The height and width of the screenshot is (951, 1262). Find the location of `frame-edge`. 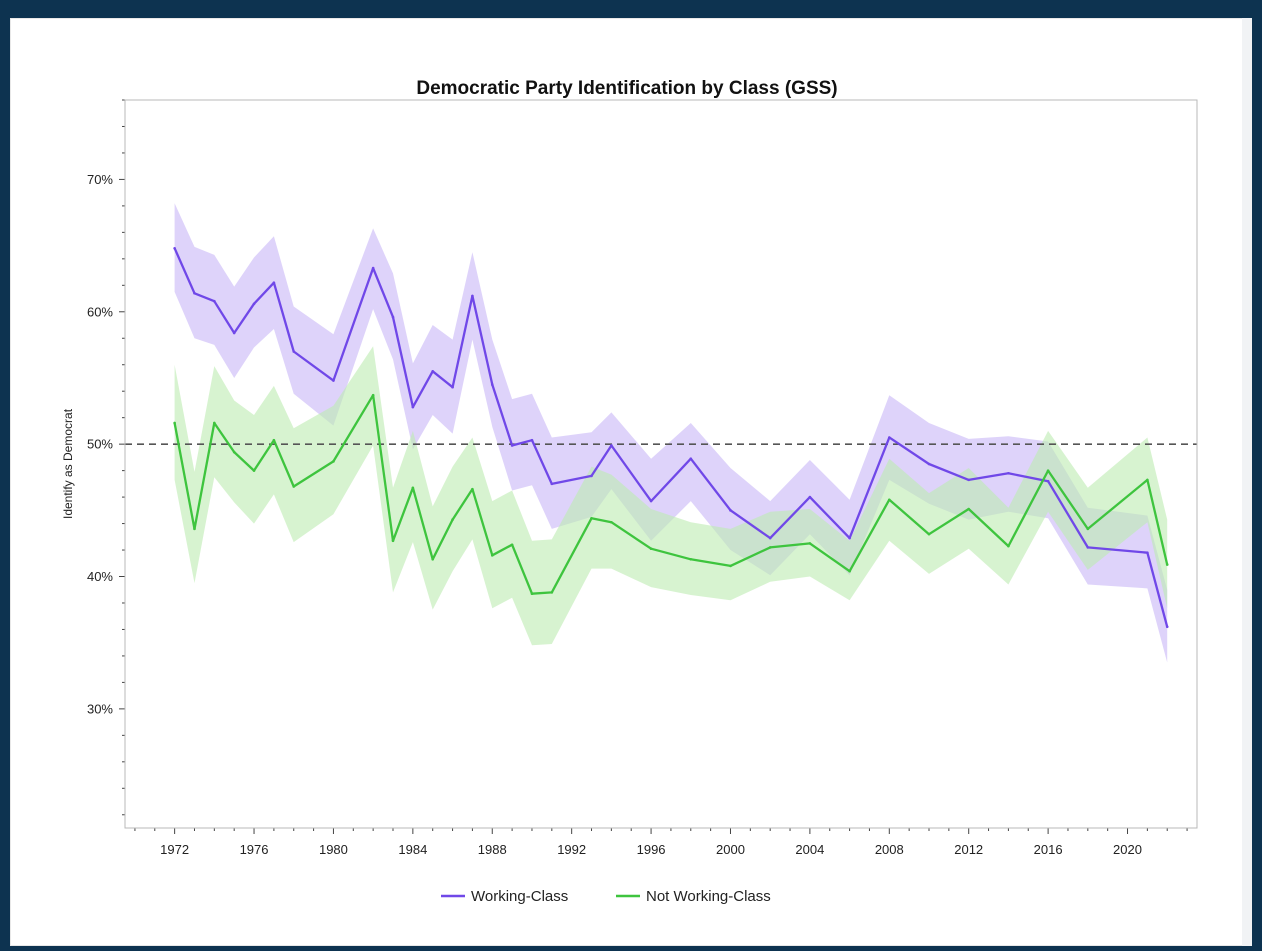

frame-edge is located at coordinates (1247, 482).